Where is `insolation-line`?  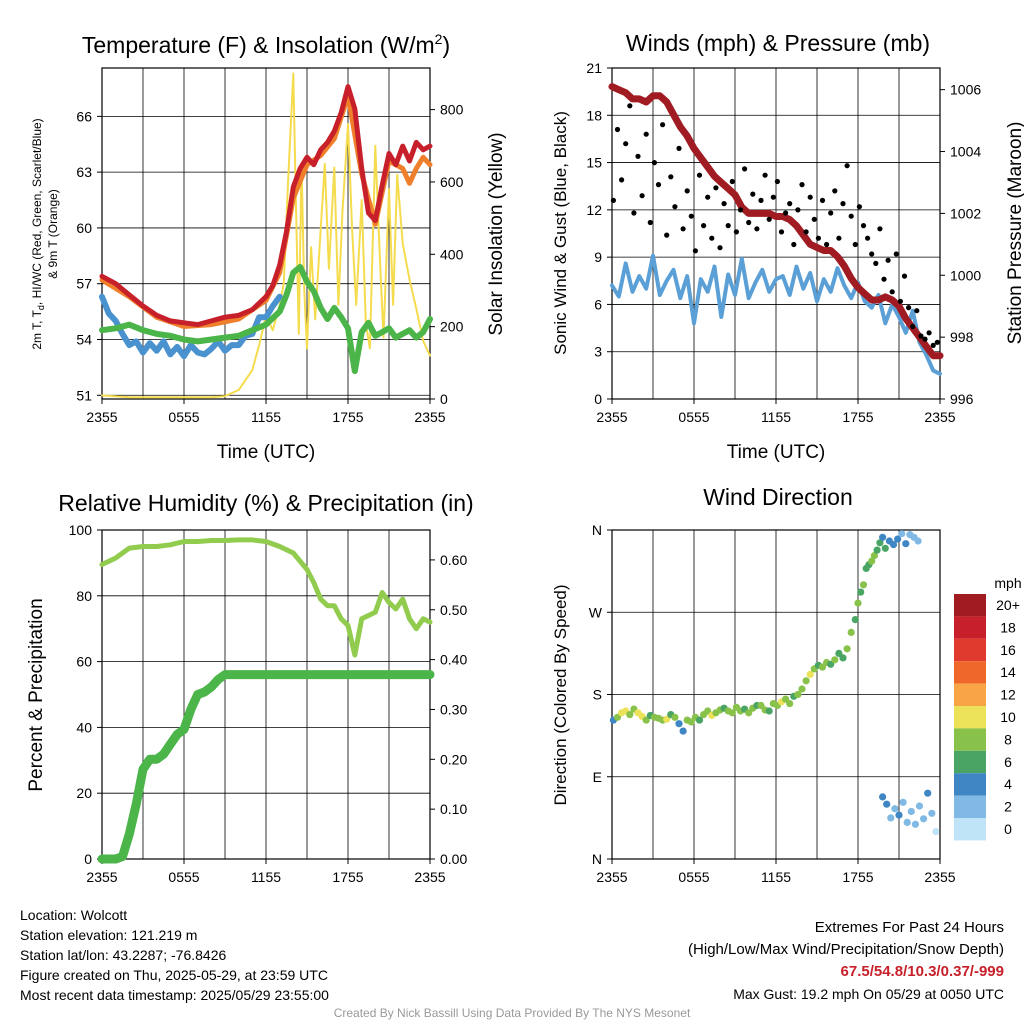 insolation-line is located at coordinates (266, 235).